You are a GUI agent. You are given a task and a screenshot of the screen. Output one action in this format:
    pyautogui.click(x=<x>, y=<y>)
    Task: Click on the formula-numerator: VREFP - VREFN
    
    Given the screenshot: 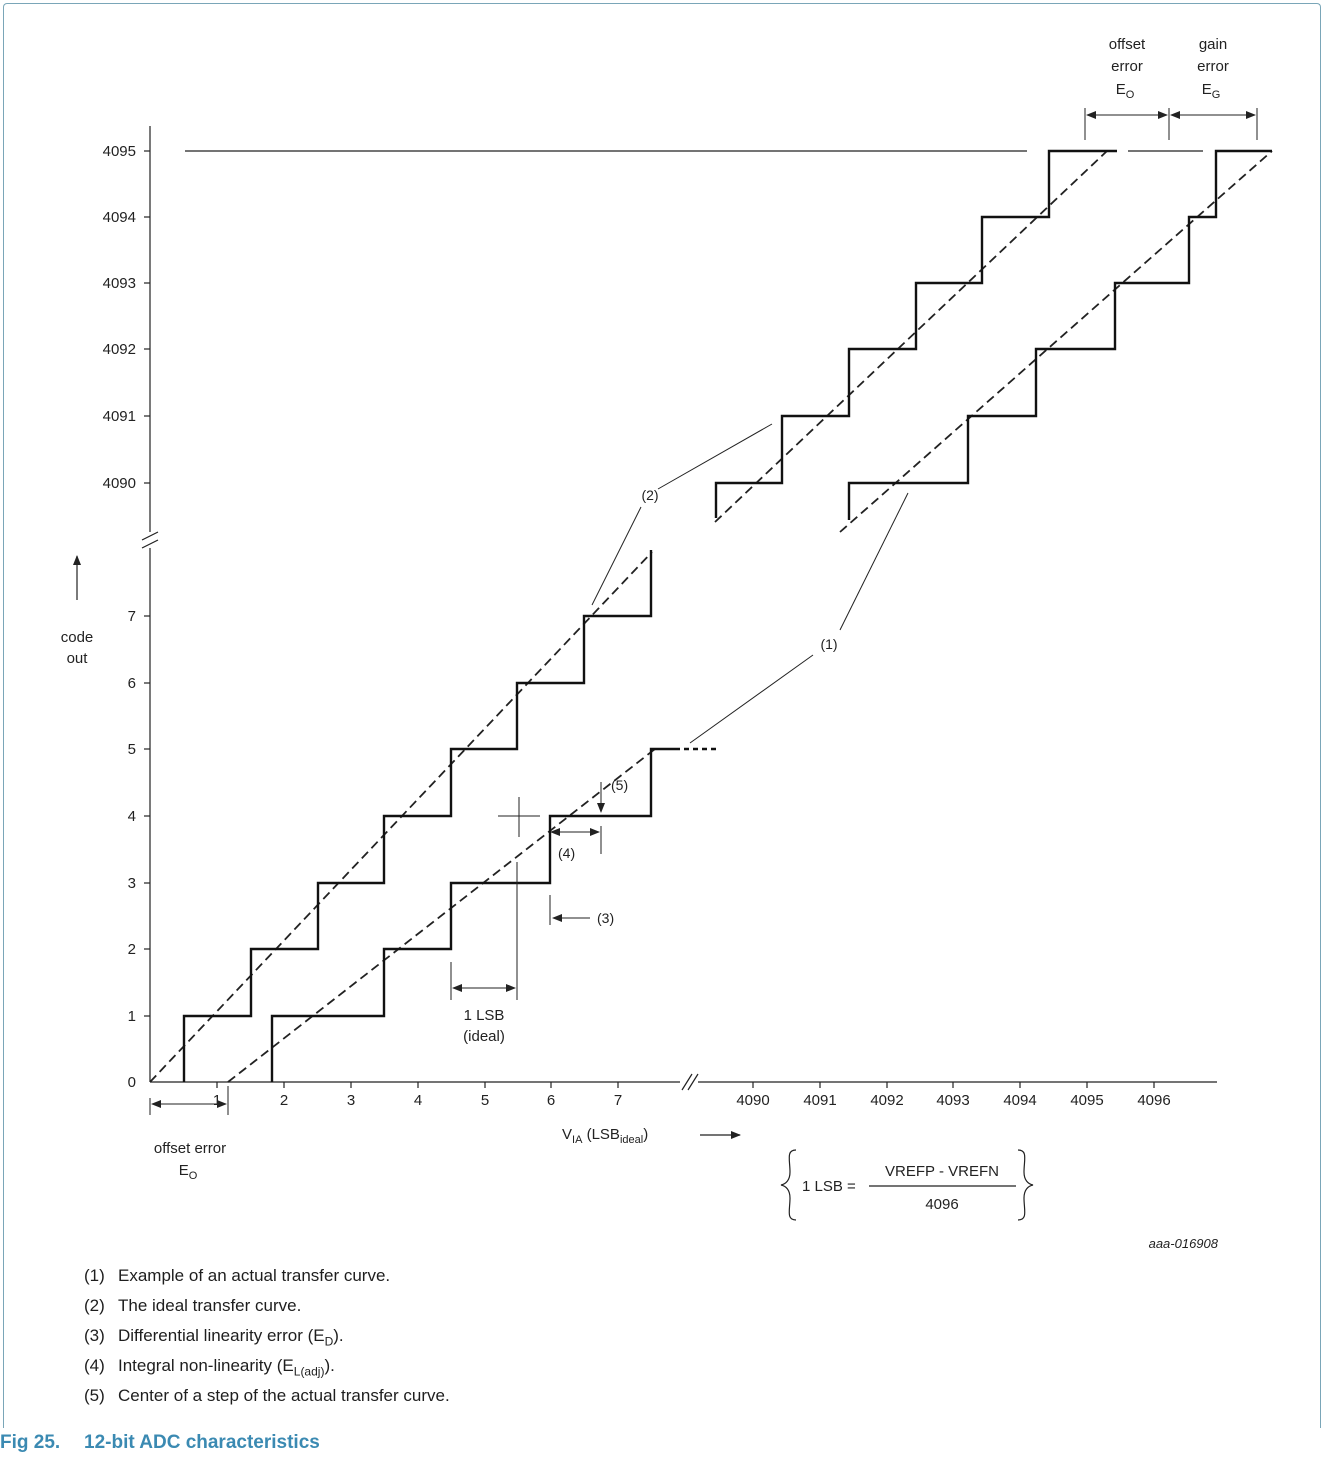 What is the action you would take?
    pyautogui.click(x=942, y=1171)
    